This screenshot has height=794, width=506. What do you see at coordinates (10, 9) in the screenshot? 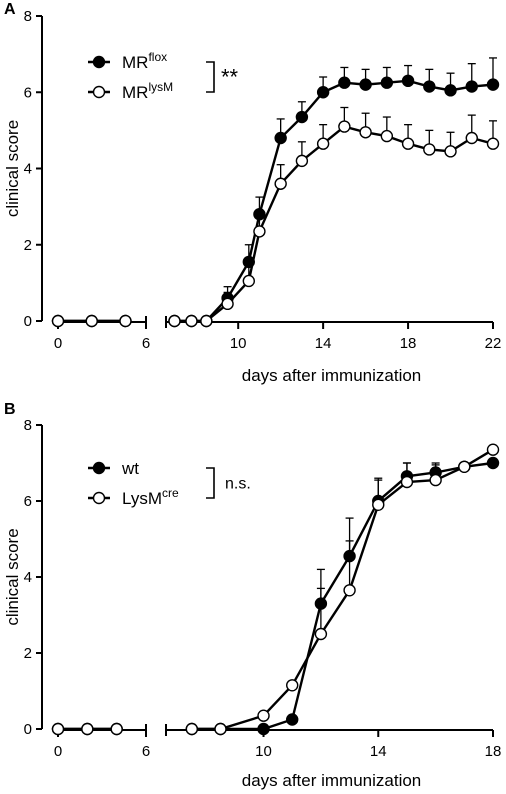
I see `panel-label: A` at bounding box center [10, 9].